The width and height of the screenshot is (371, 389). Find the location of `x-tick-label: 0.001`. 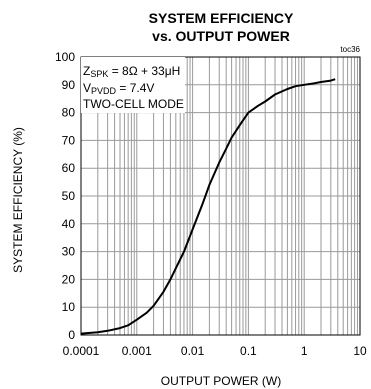

x-tick-label: 0.001 is located at coordinates (137, 351).